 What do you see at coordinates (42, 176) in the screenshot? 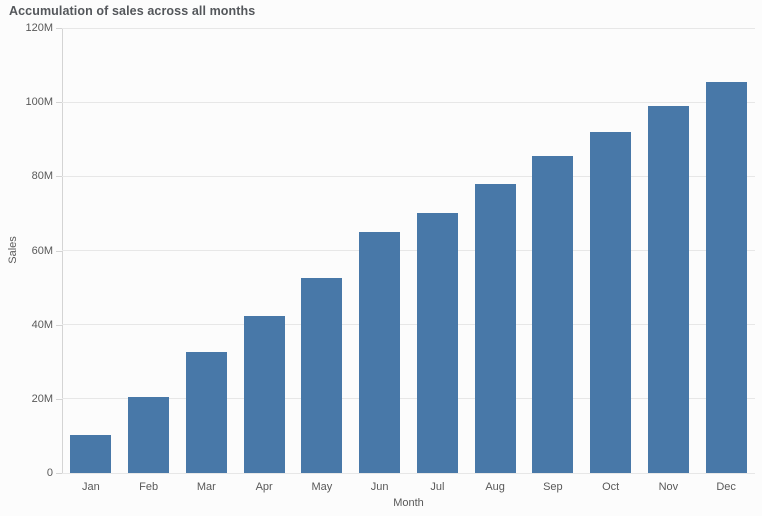
I see `y-tick-label-80M: 80M` at bounding box center [42, 176].